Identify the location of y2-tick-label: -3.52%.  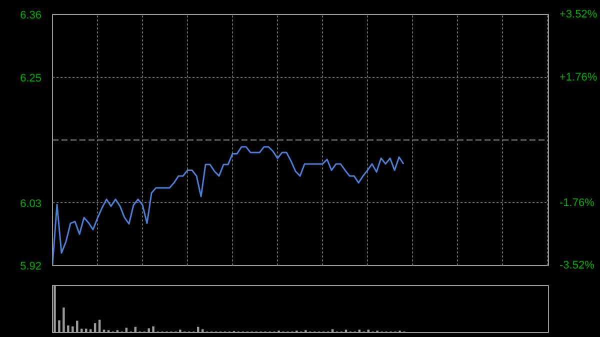
(577, 266).